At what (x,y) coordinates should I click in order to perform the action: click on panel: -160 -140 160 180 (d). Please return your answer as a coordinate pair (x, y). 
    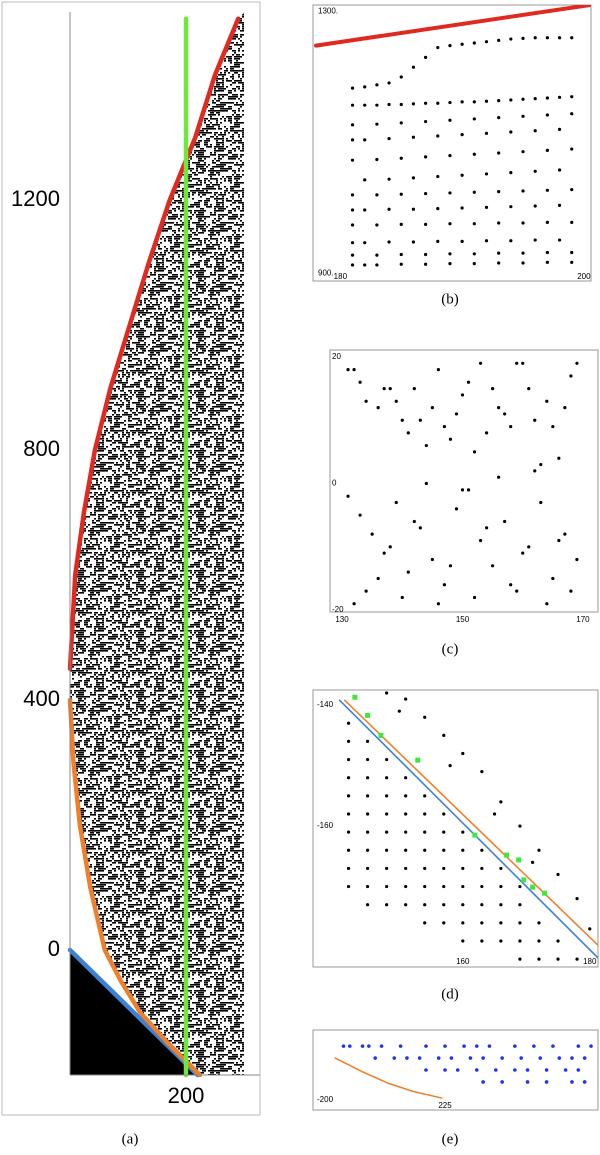
    Looking at the image, I should click on (455, 845).